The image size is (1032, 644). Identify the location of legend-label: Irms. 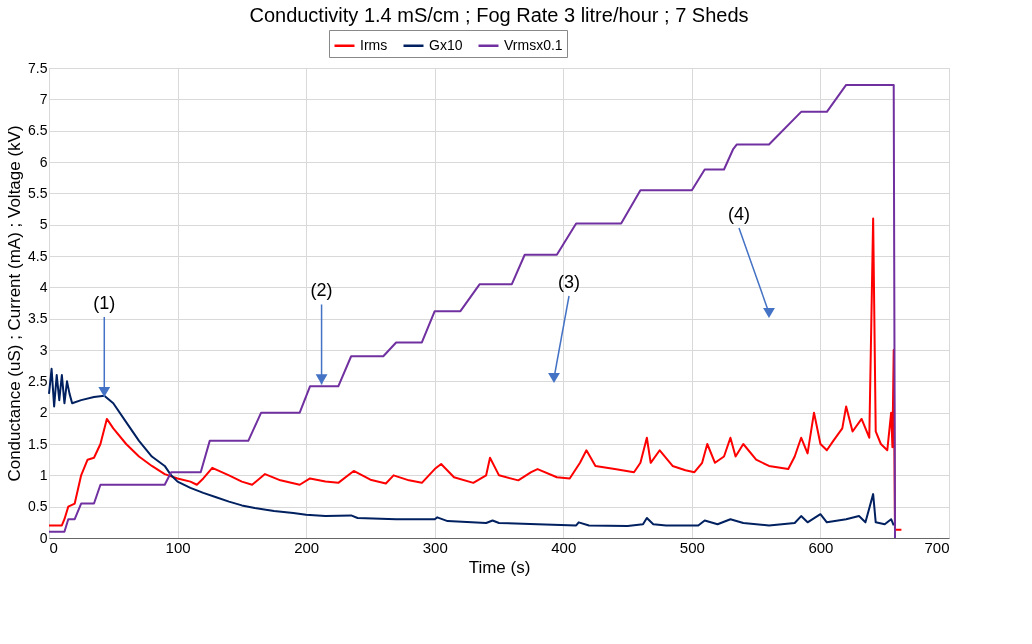
(374, 44).